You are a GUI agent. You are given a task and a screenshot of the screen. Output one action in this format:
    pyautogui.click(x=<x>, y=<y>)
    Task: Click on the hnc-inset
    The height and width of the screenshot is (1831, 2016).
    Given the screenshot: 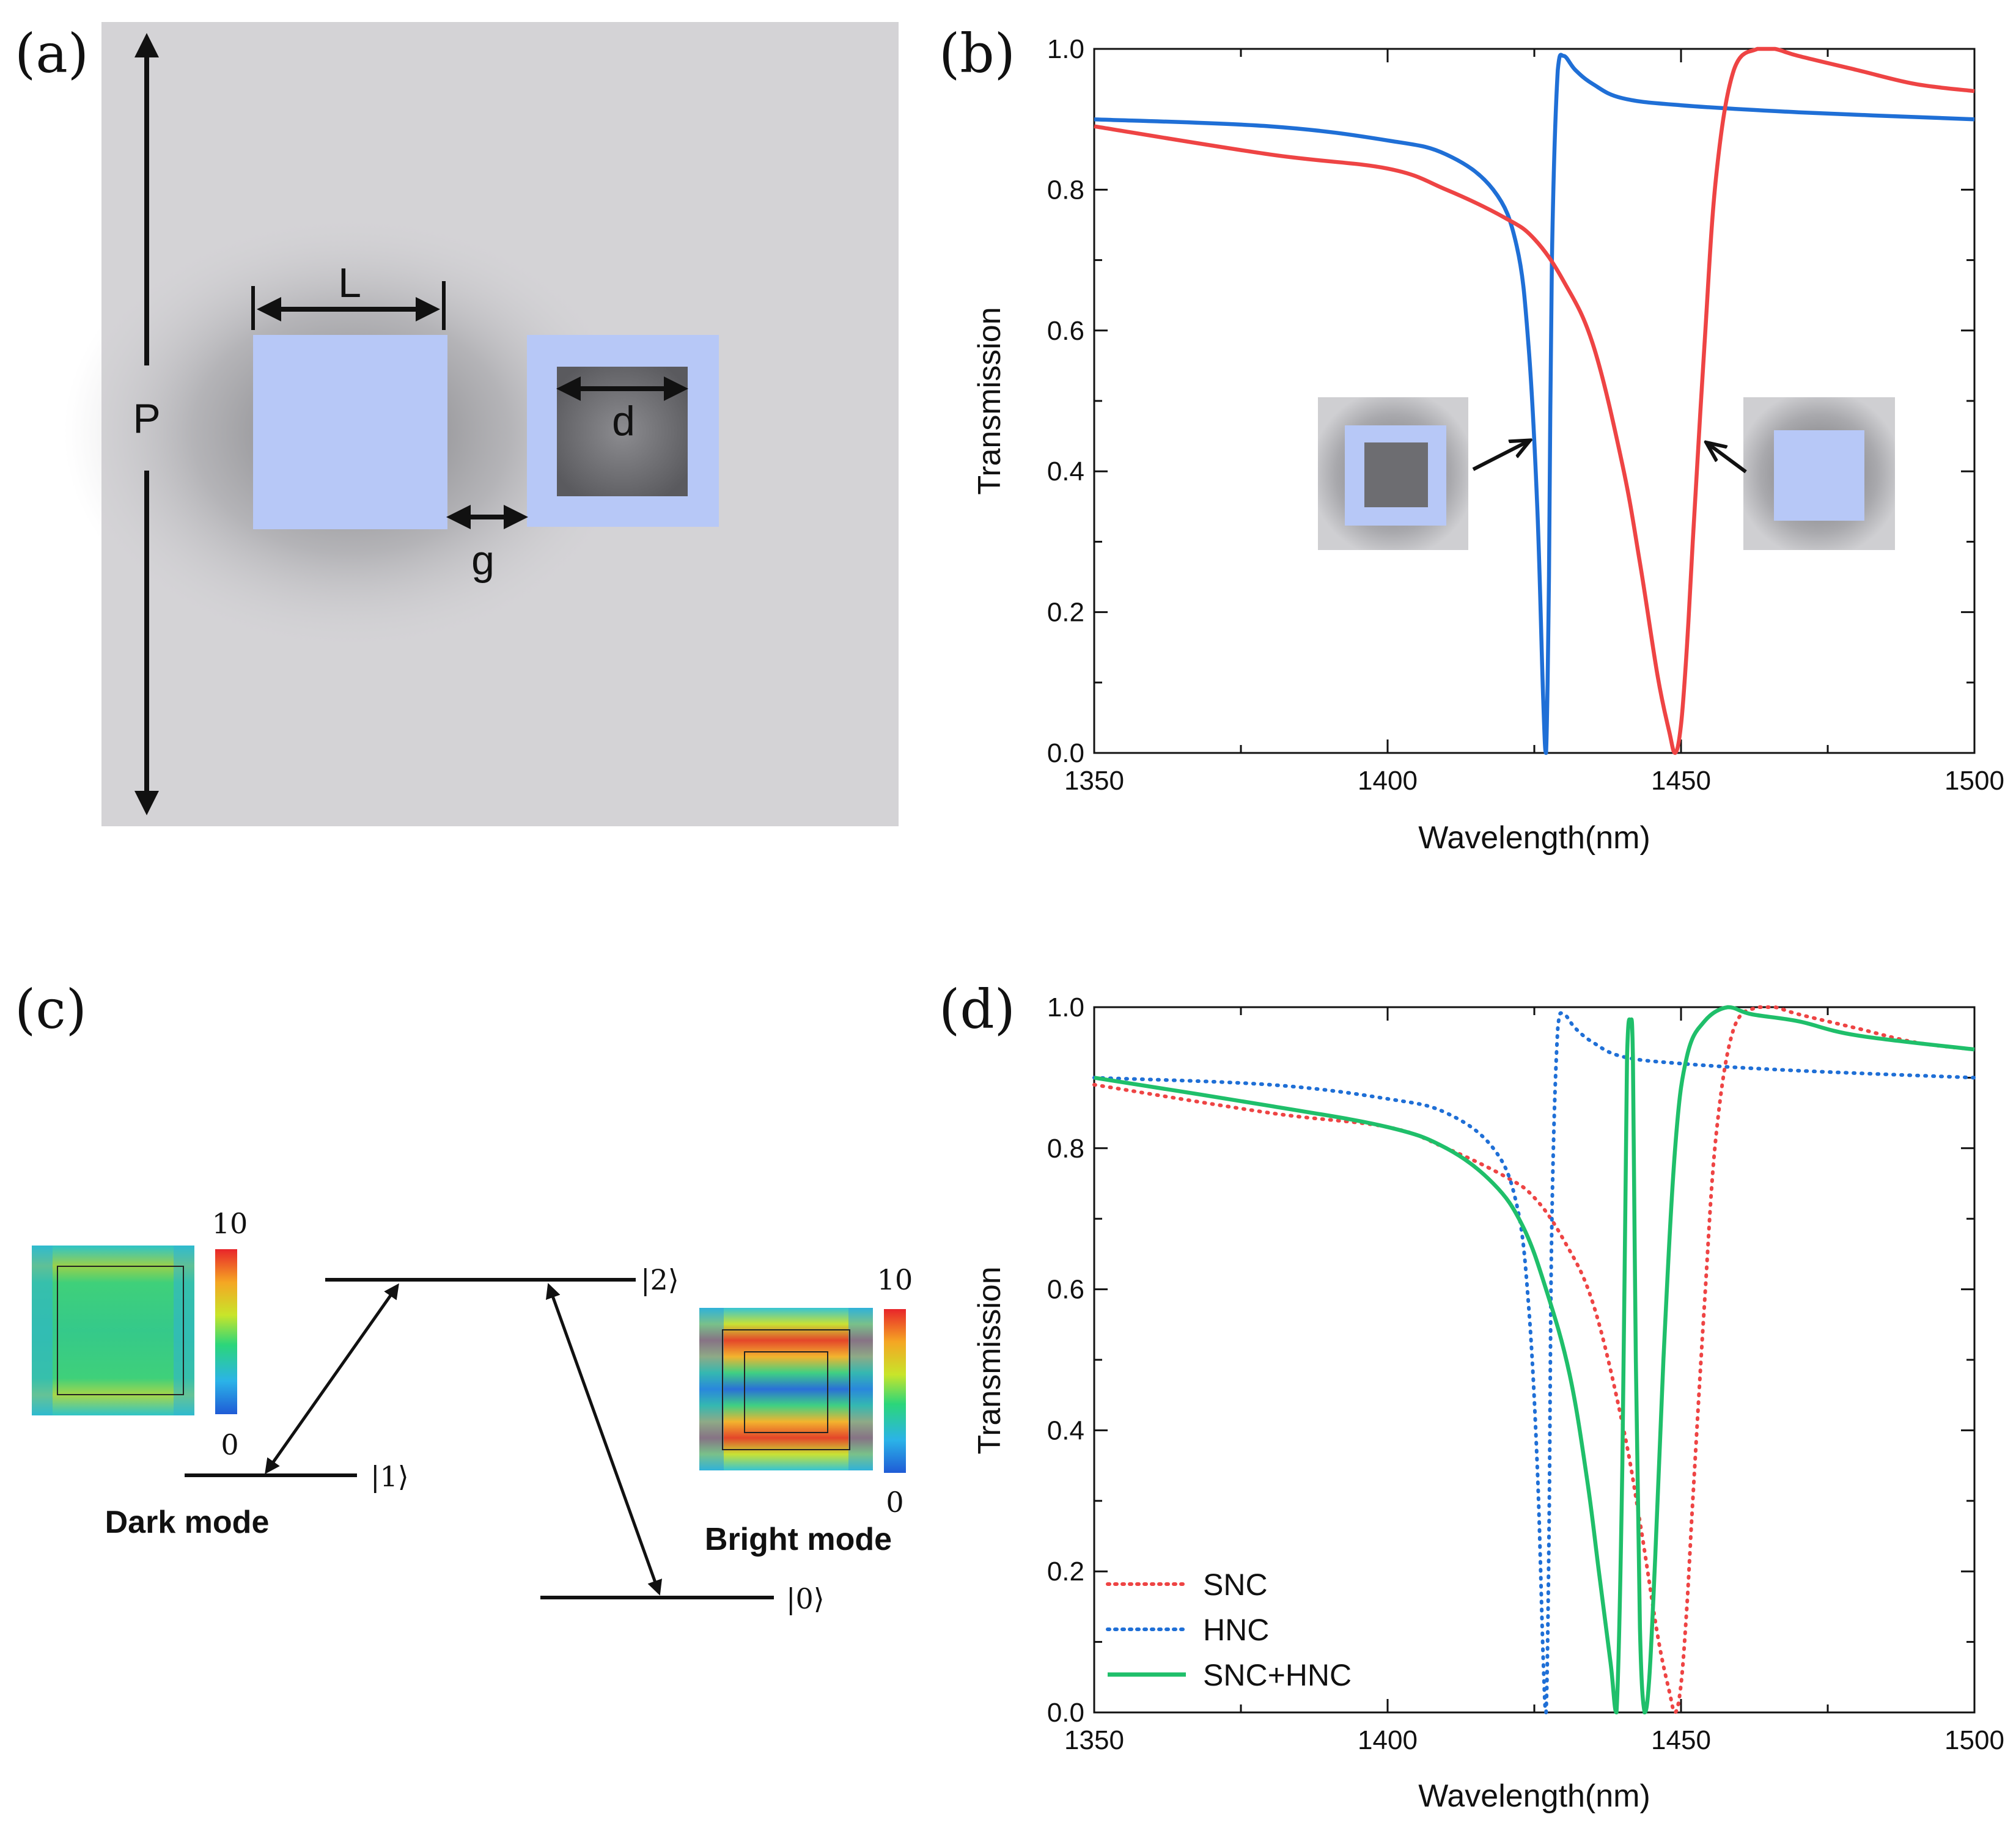 What is the action you would take?
    pyautogui.click(x=1393, y=473)
    